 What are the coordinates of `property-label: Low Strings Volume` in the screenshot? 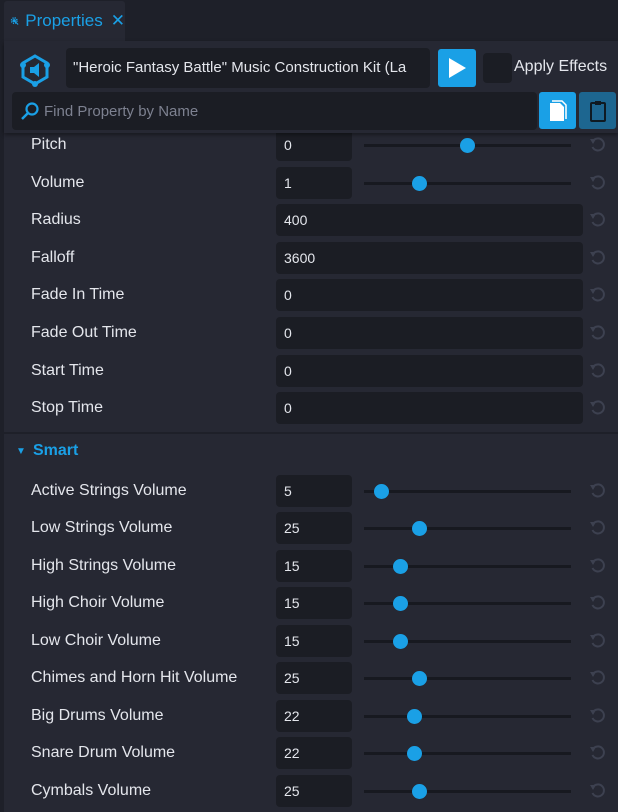 It's located at (102, 528).